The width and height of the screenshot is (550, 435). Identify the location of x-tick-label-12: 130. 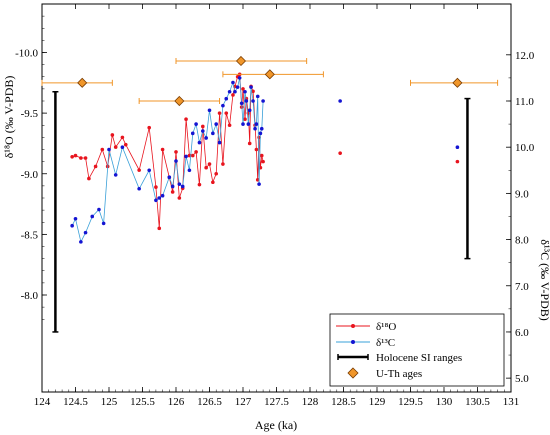
(444, 402).